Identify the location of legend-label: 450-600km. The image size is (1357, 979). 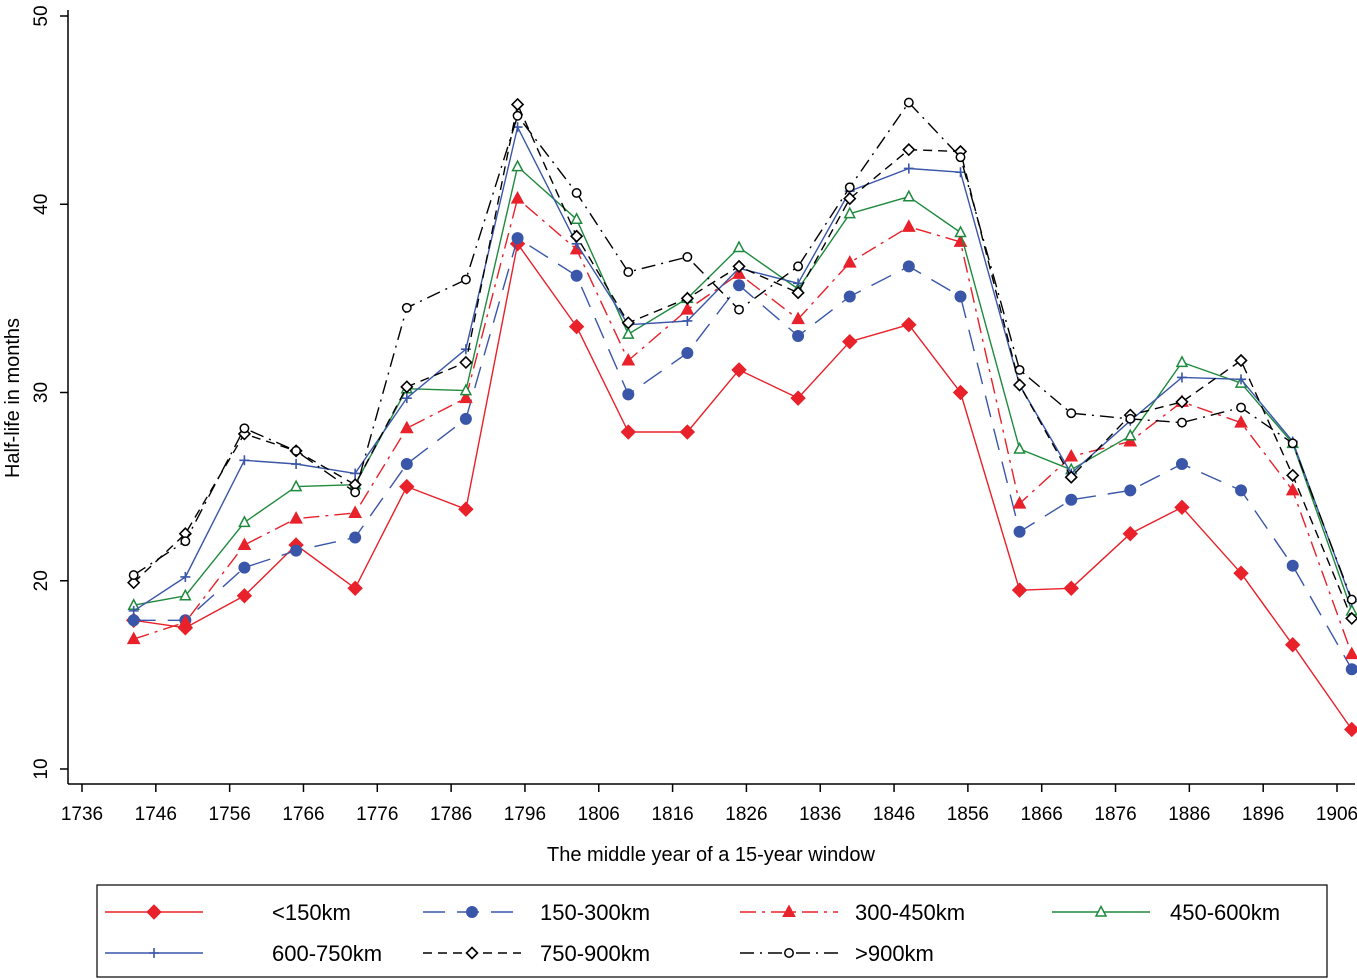
(1225, 912).